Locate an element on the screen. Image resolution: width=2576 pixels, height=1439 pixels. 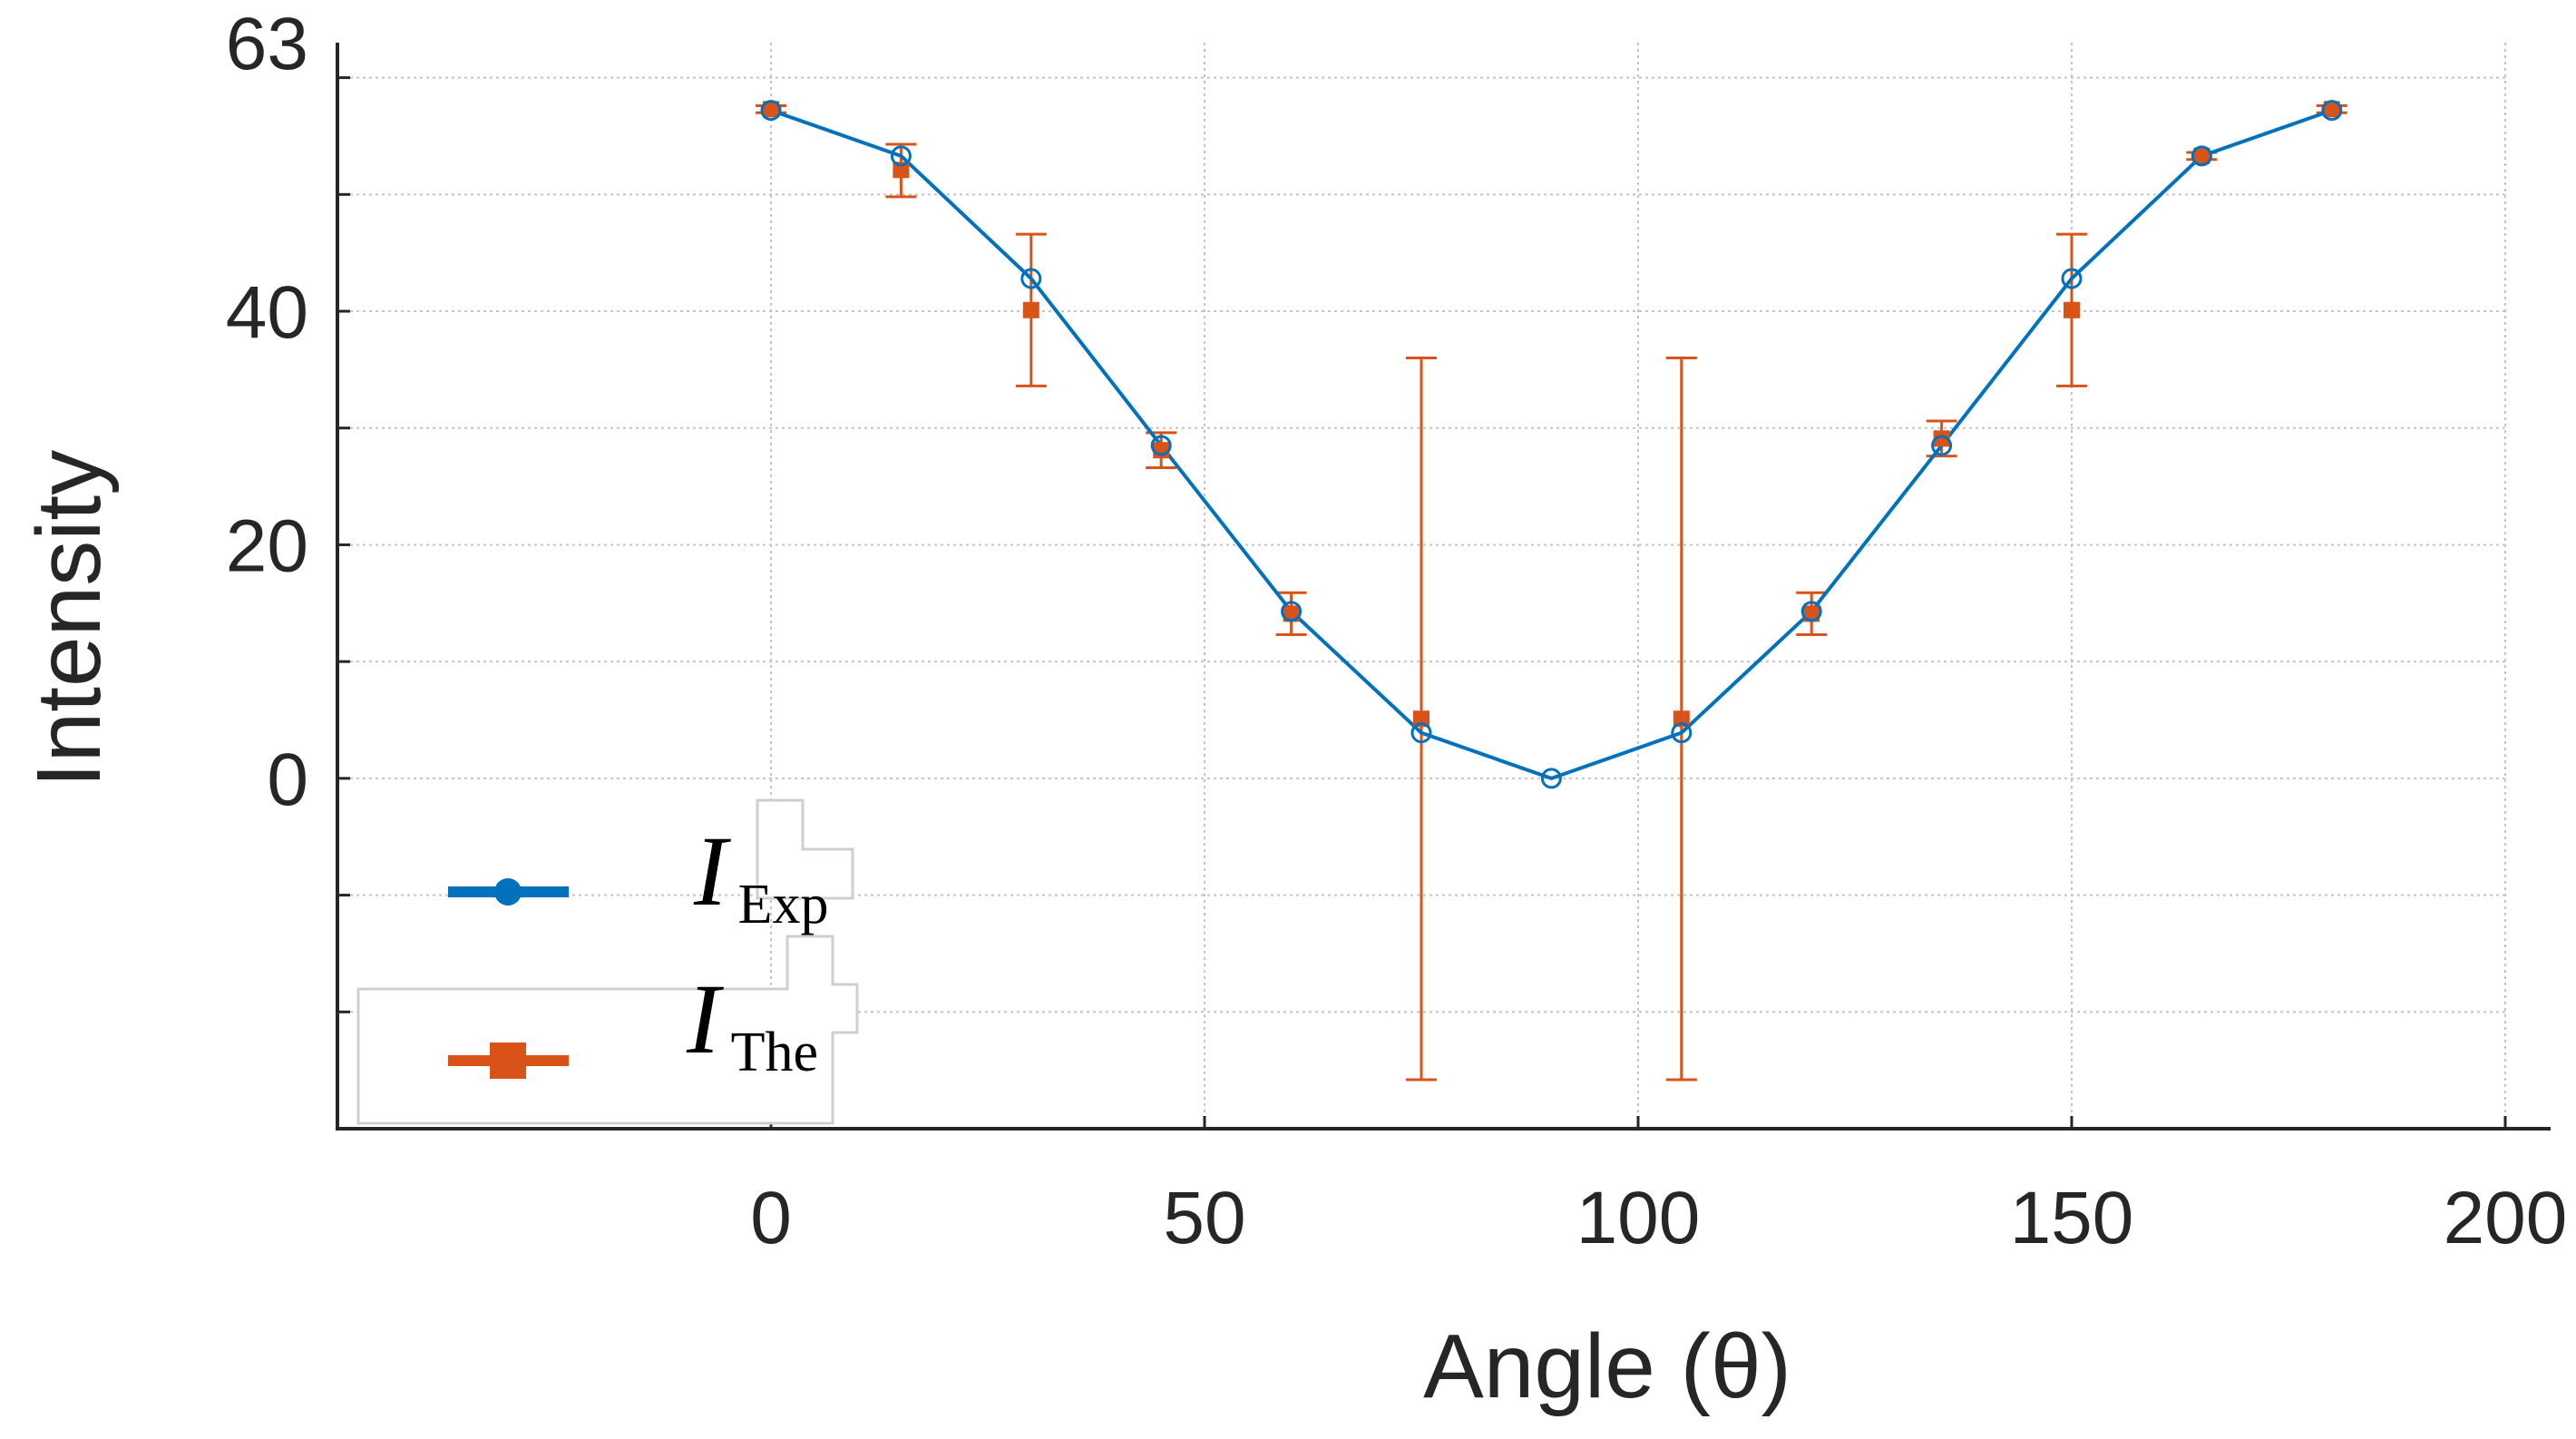
x-tick-labels: 0 50 100 150 200 is located at coordinates (1658, 1218).